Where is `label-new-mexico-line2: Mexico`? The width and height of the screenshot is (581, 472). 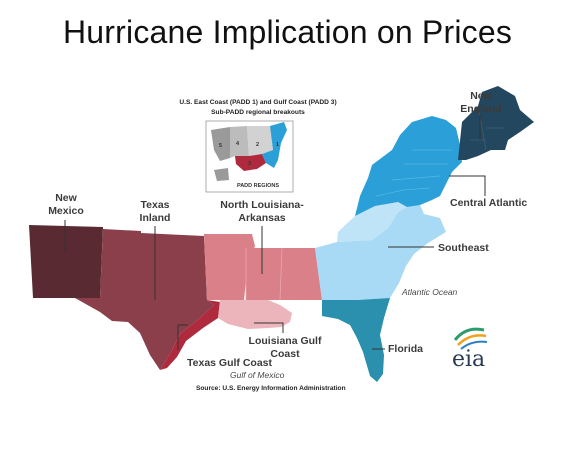
label-new-mexico-line2: Mexico is located at coordinates (66, 211).